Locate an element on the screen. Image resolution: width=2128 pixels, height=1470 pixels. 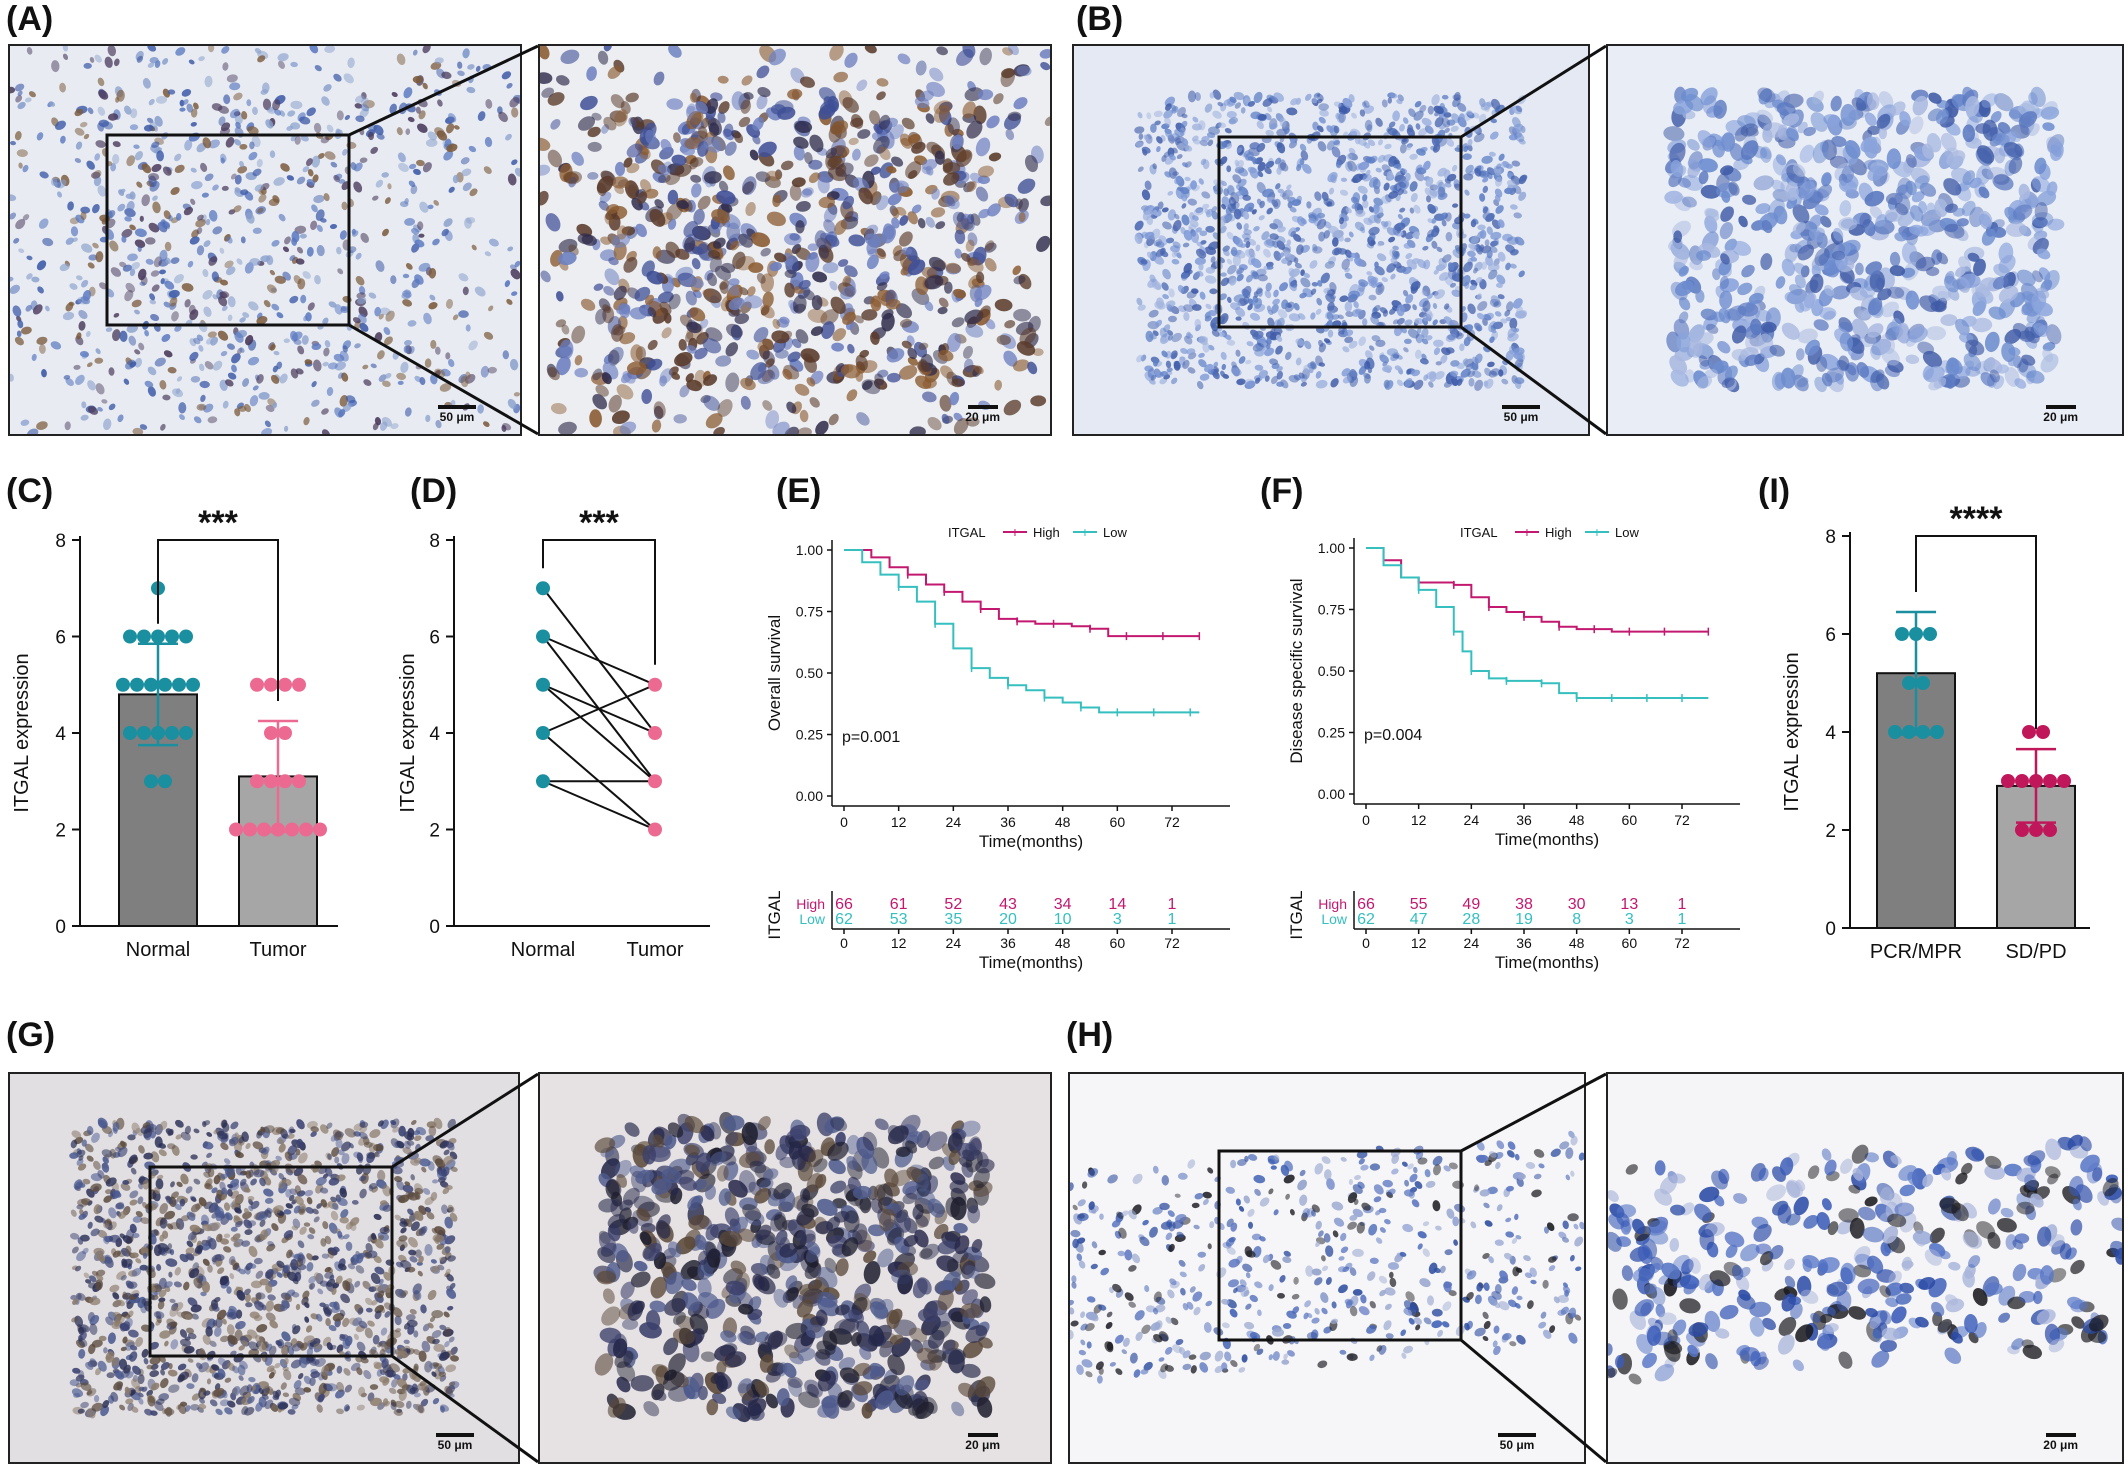
y-tick-label: 6 is located at coordinates (434, 638).